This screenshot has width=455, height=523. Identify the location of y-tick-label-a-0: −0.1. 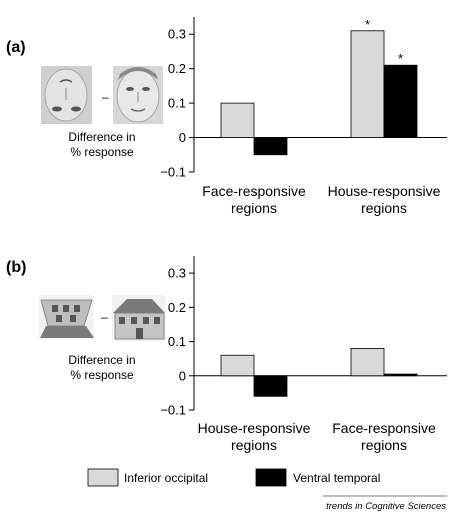
(173, 172).